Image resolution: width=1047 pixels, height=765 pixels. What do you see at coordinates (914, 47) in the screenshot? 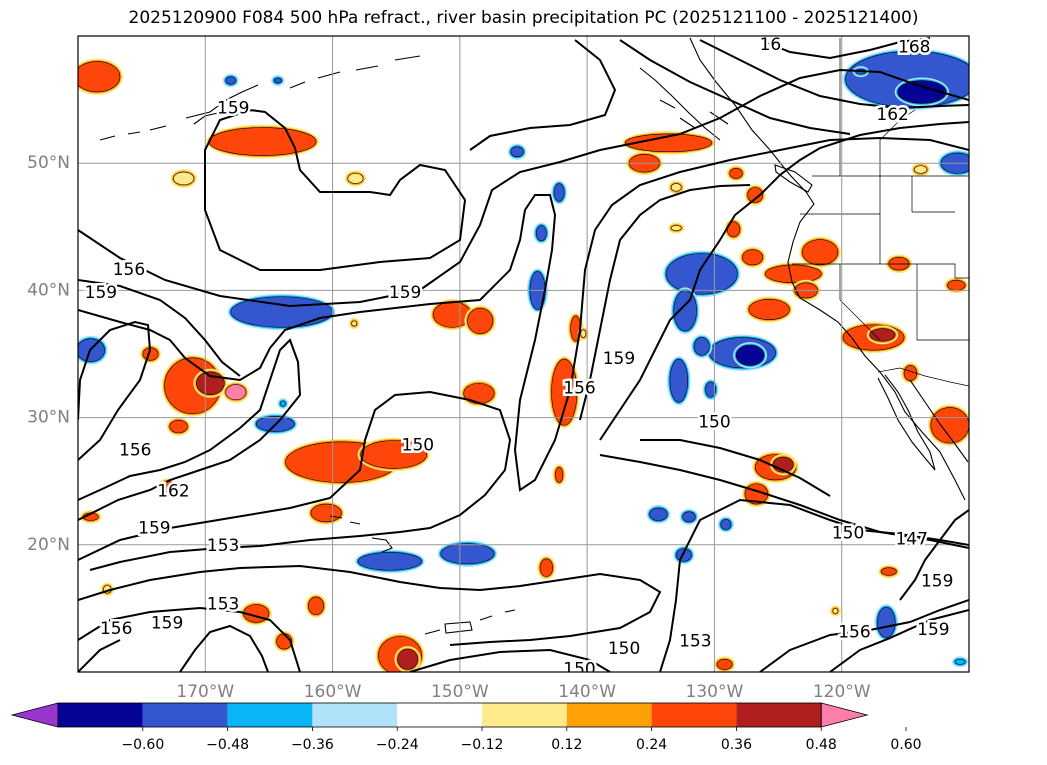
I see `contour-label: 168` at bounding box center [914, 47].